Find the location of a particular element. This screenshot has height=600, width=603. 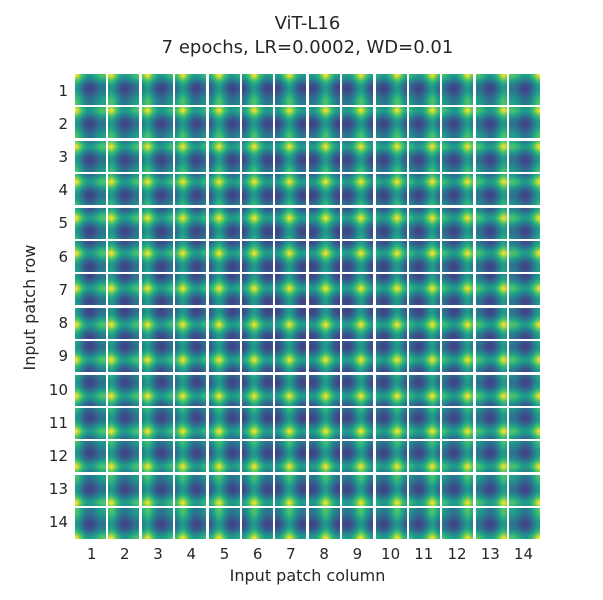

x-axis-label: Input patch column is located at coordinates (307, 575).